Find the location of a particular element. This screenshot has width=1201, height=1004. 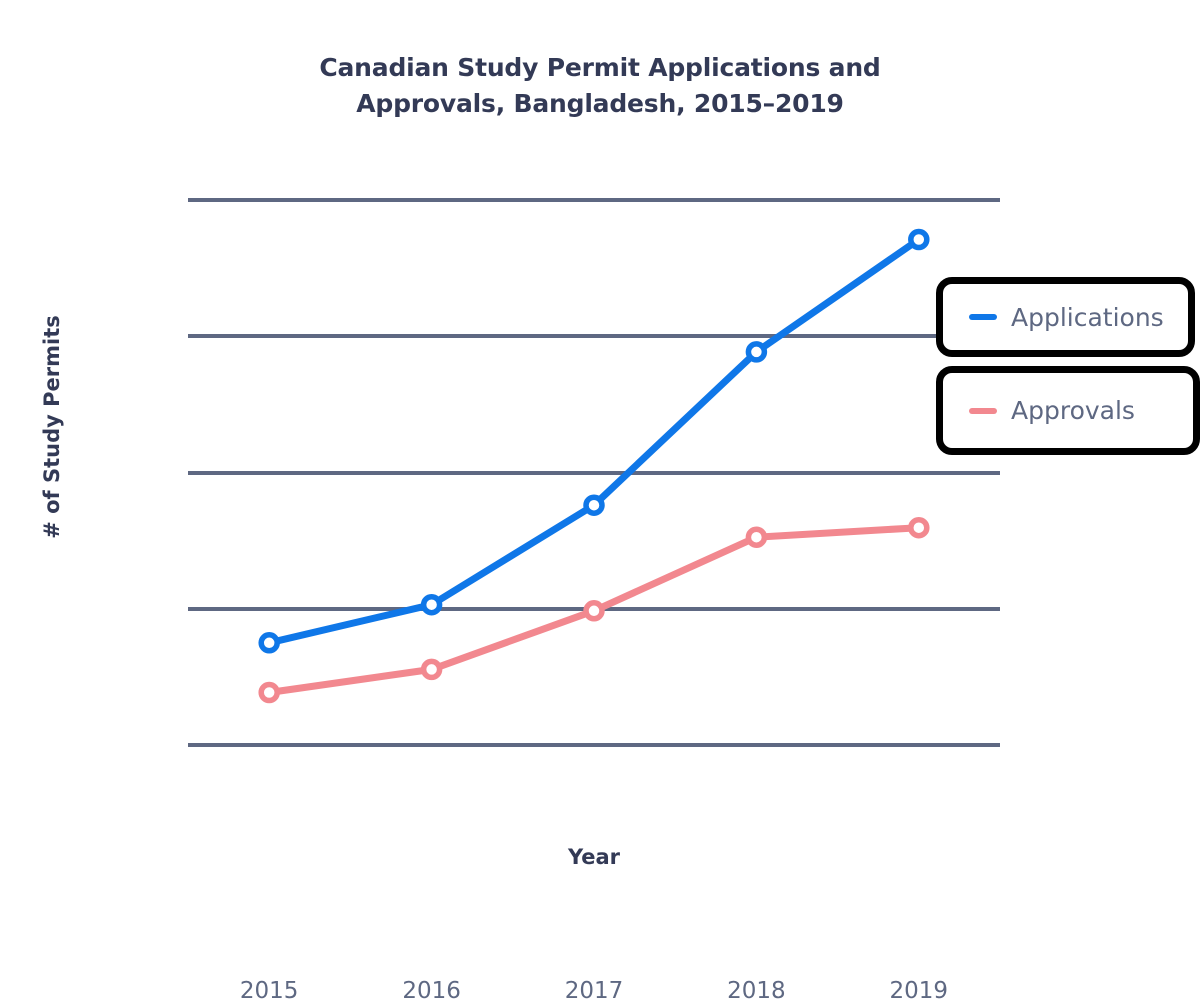

x-axis-tick-label: 2015 is located at coordinates (269, 991).